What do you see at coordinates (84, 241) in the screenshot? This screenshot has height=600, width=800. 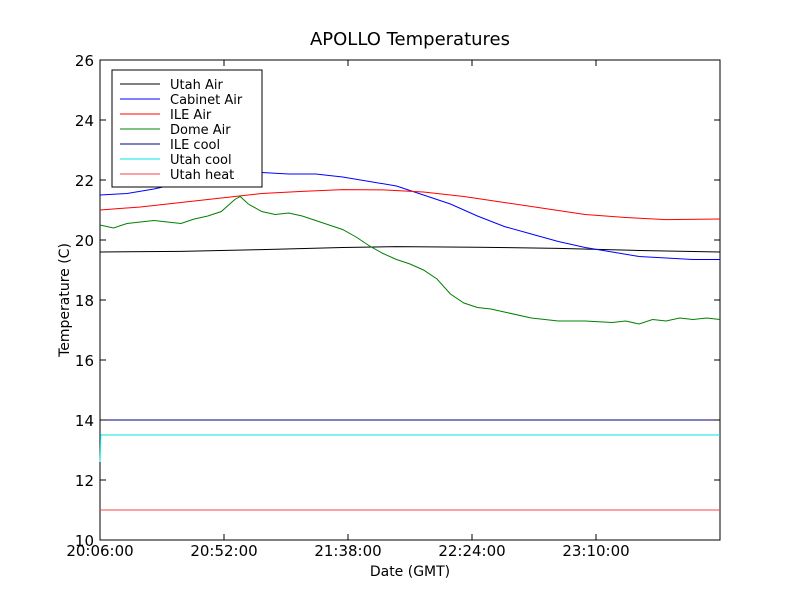 I see `y-tick-label: 20` at bounding box center [84, 241].